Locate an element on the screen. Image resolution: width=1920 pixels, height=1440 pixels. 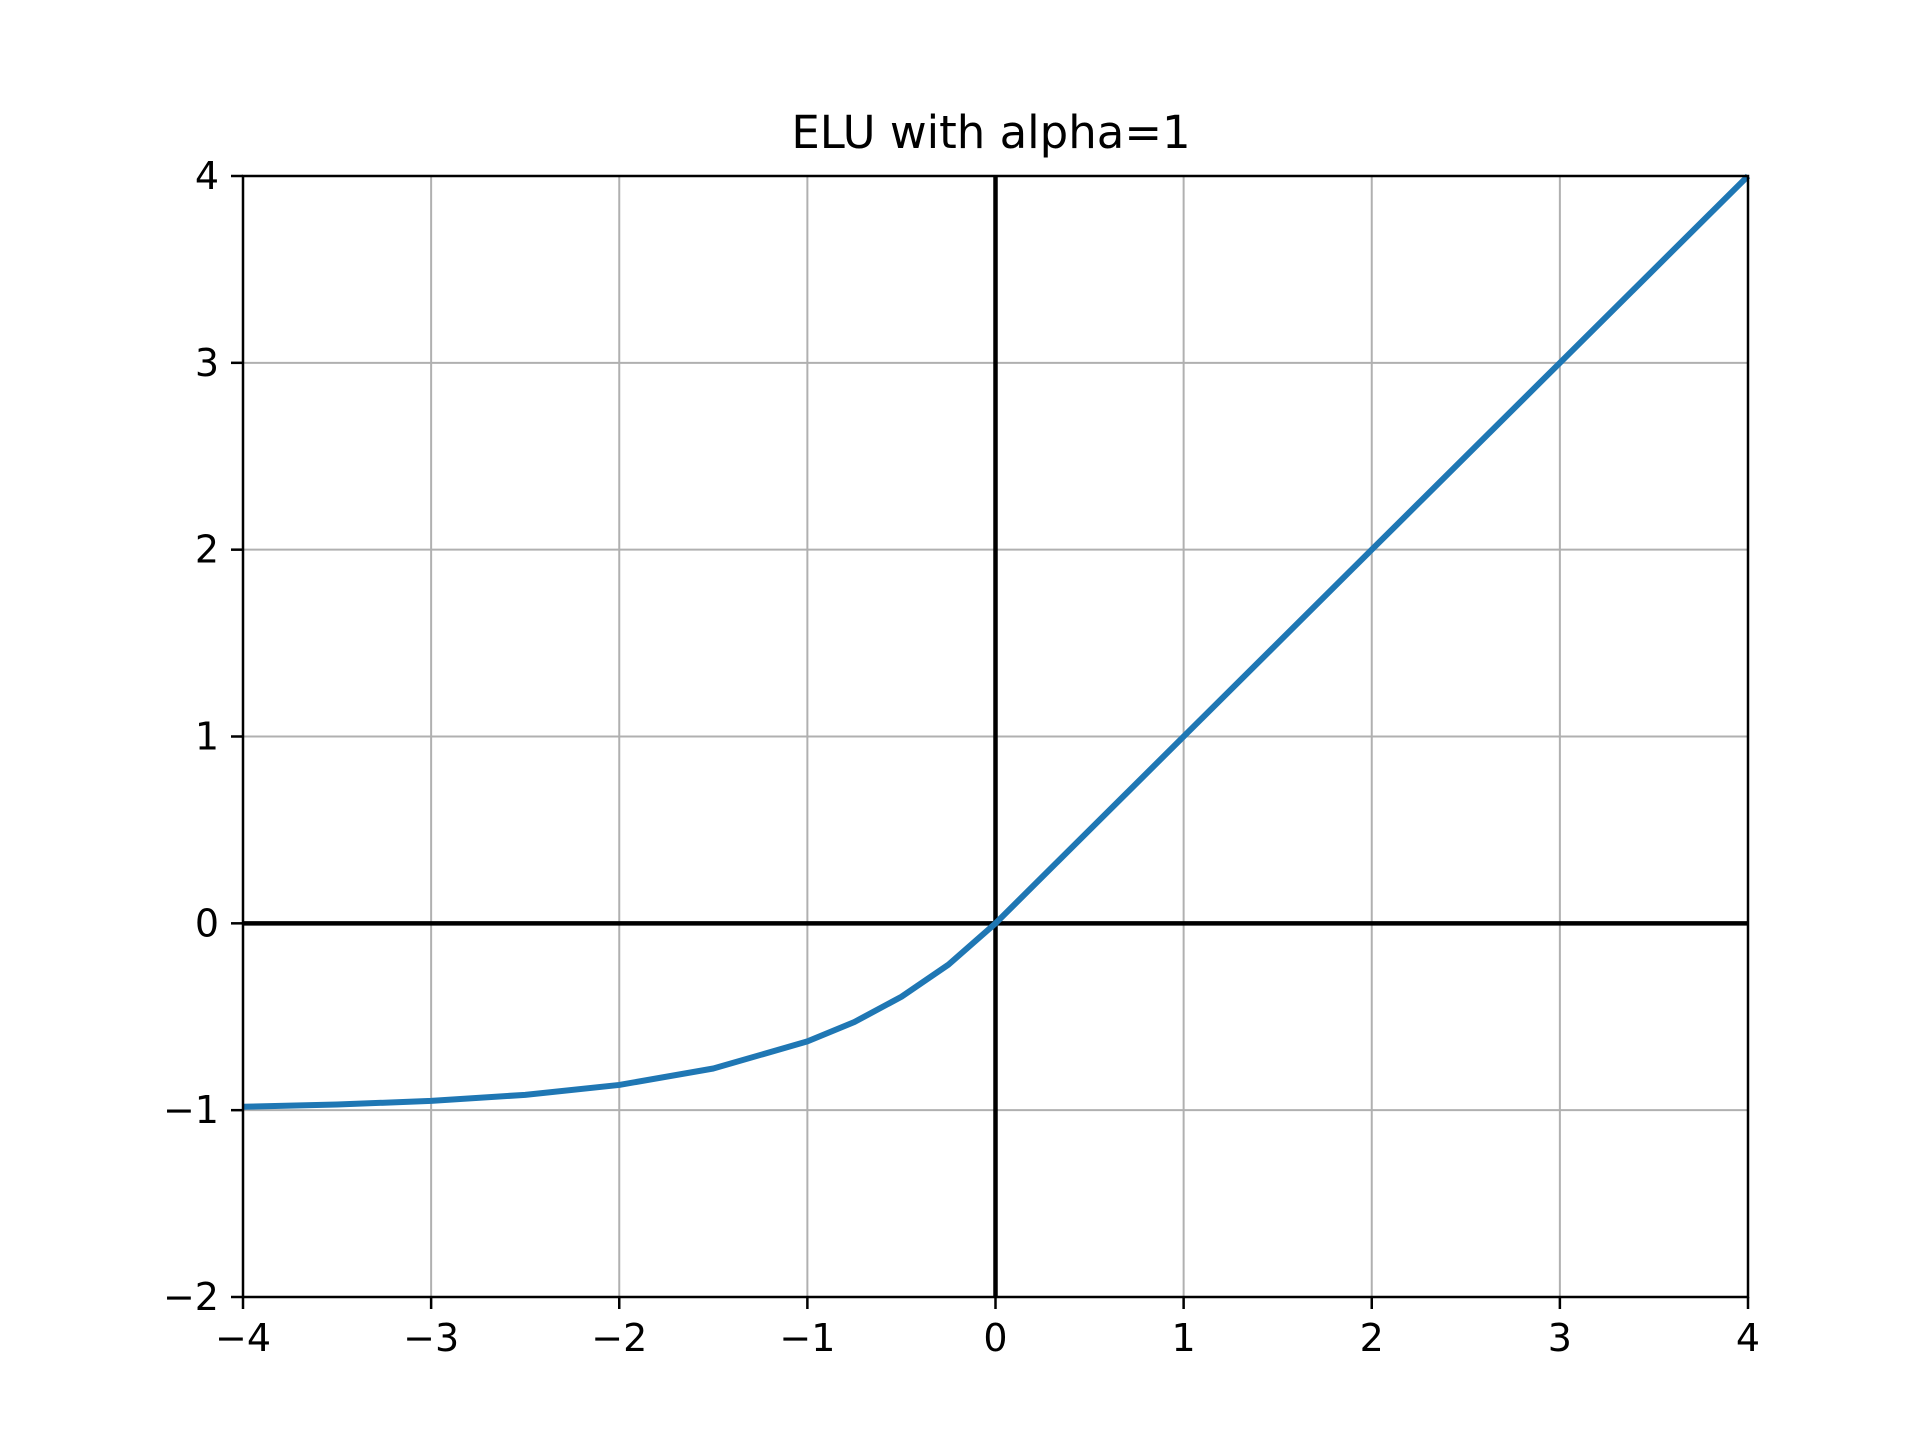
y-tick-label-1: −1 is located at coordinates (191, 1110).